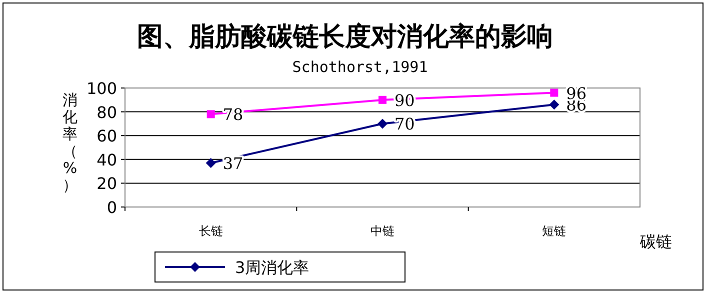 The height and width of the screenshot is (295, 706). Describe the element at coordinates (106, 160) in the screenshot. I see `y-tick-label: 40` at that location.